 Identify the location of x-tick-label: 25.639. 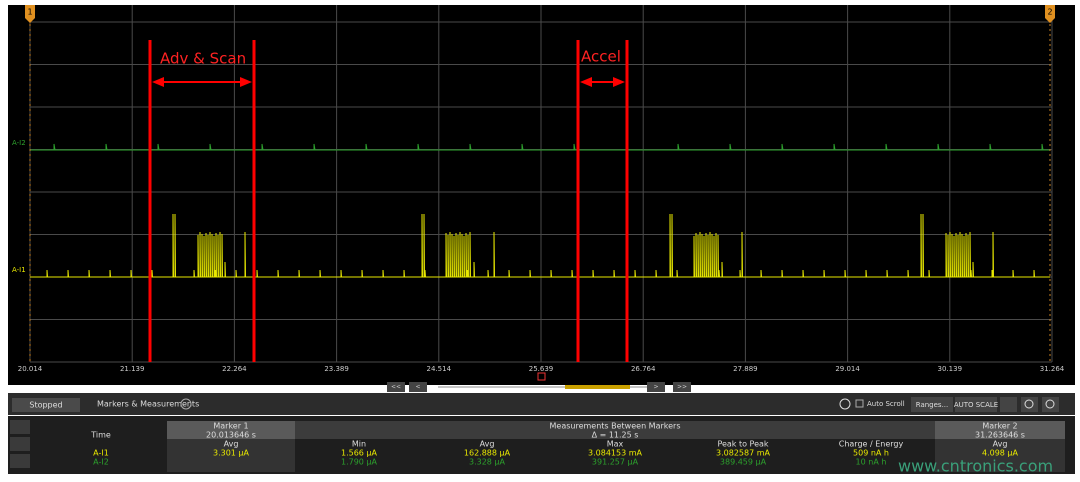
(541, 369).